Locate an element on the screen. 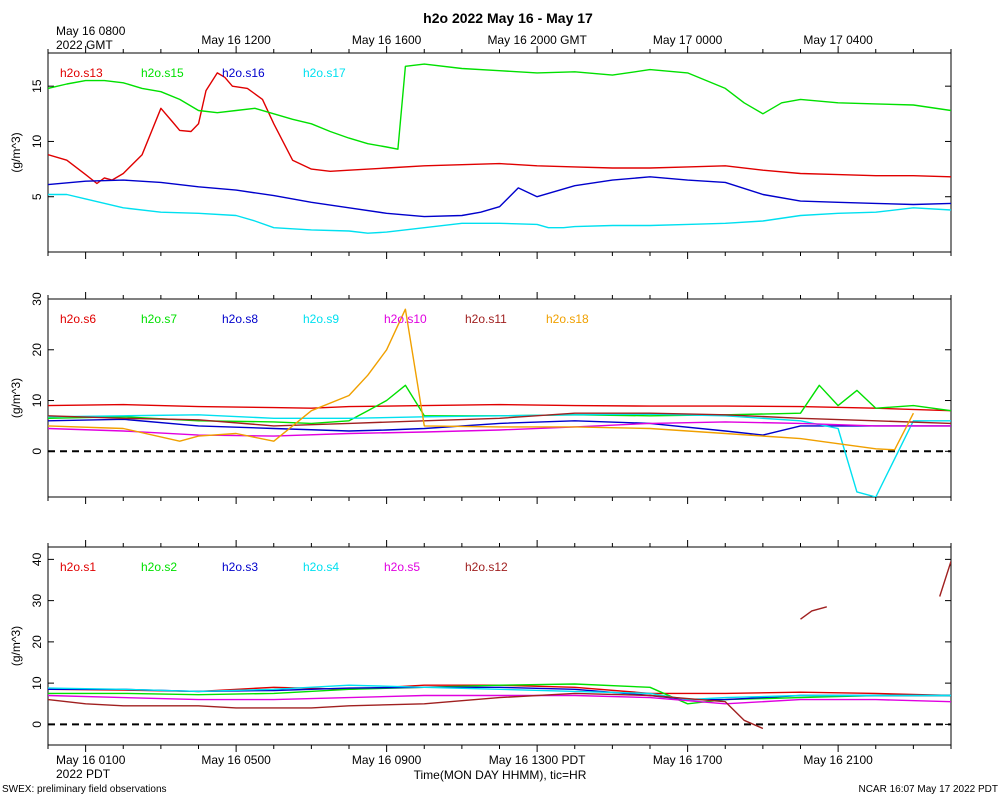 The image size is (1000, 800). legend-entry: h2o.s1 is located at coordinates (78, 567).